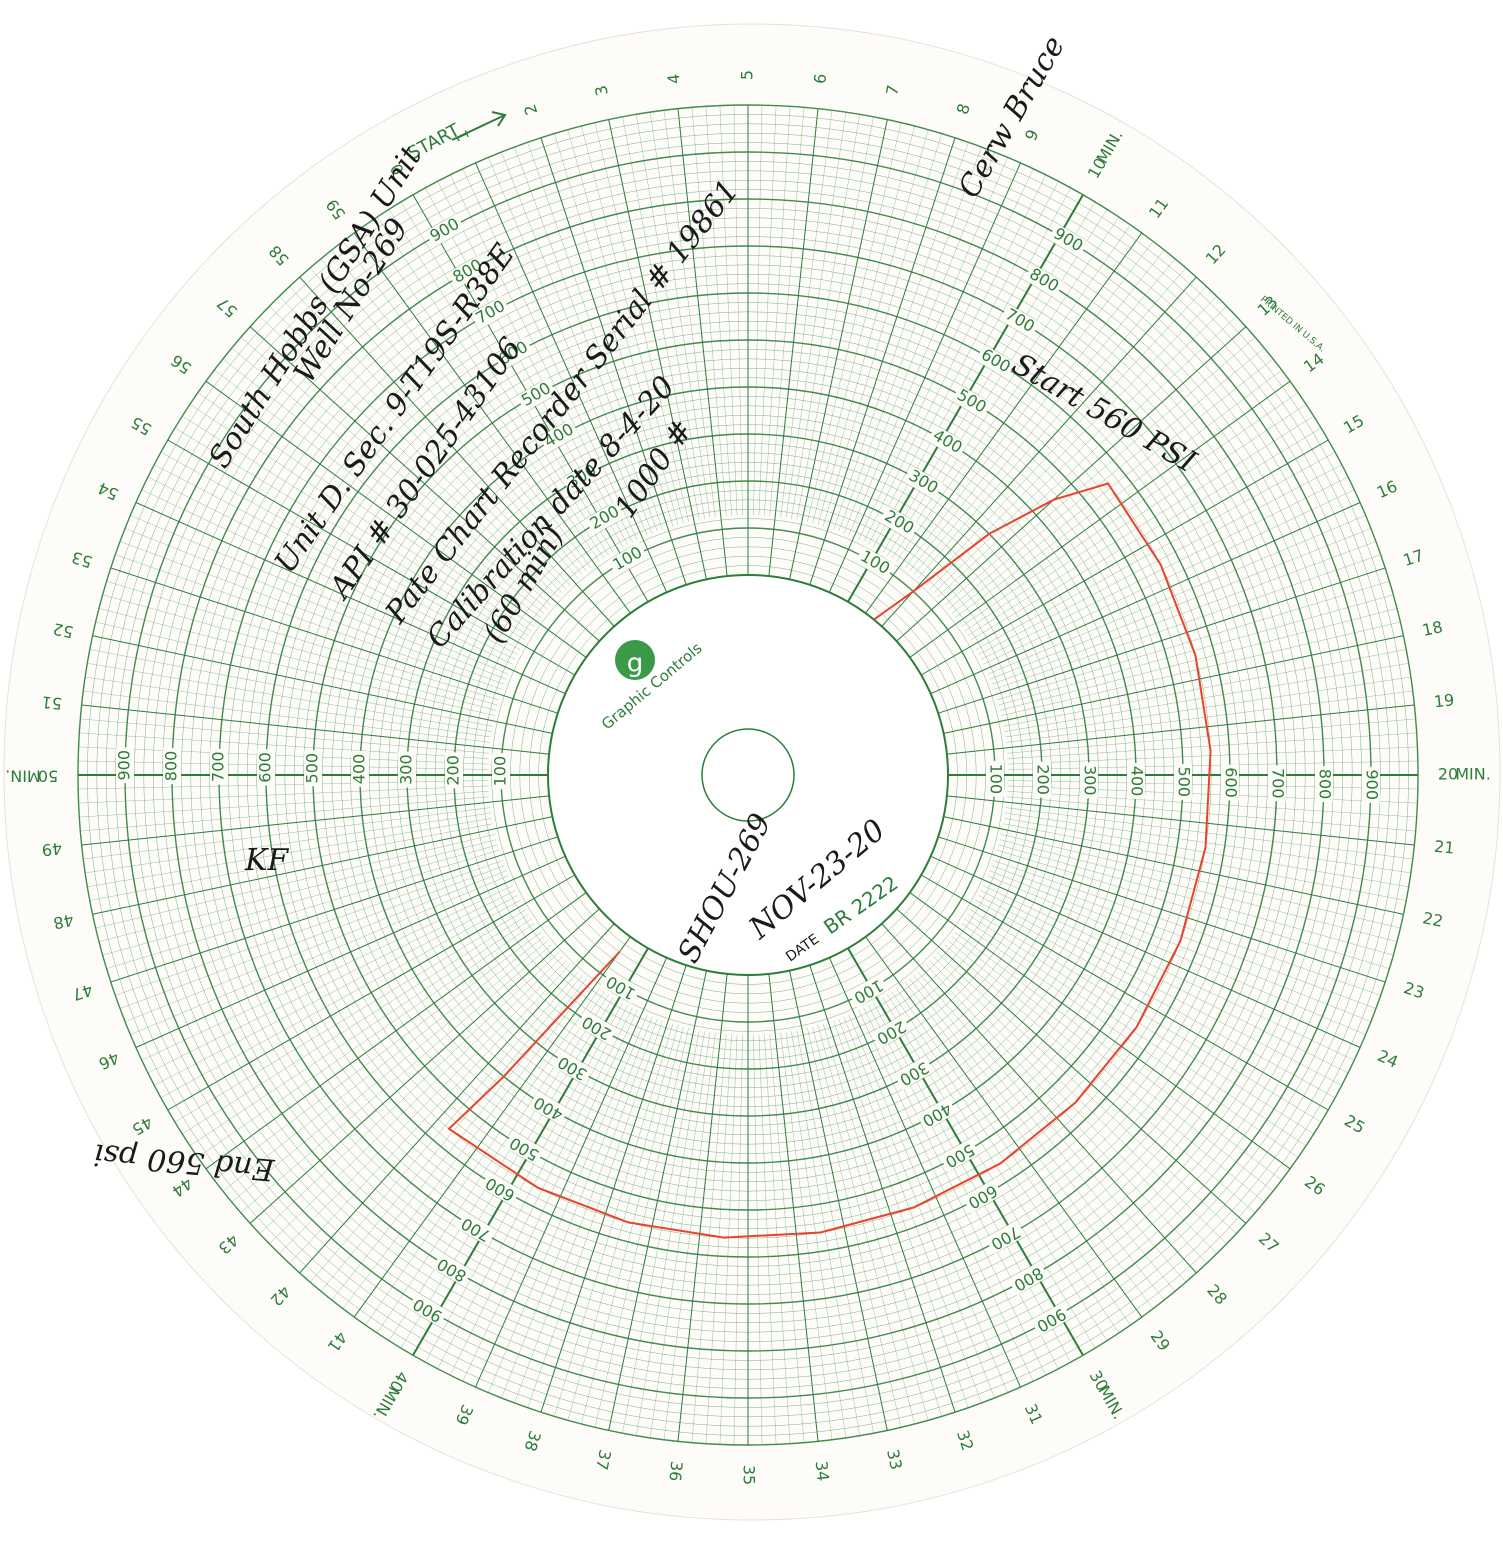 The width and height of the screenshot is (1503, 1543). Describe the element at coordinates (674, 79) in the screenshot. I see `minute-label: 4` at that location.